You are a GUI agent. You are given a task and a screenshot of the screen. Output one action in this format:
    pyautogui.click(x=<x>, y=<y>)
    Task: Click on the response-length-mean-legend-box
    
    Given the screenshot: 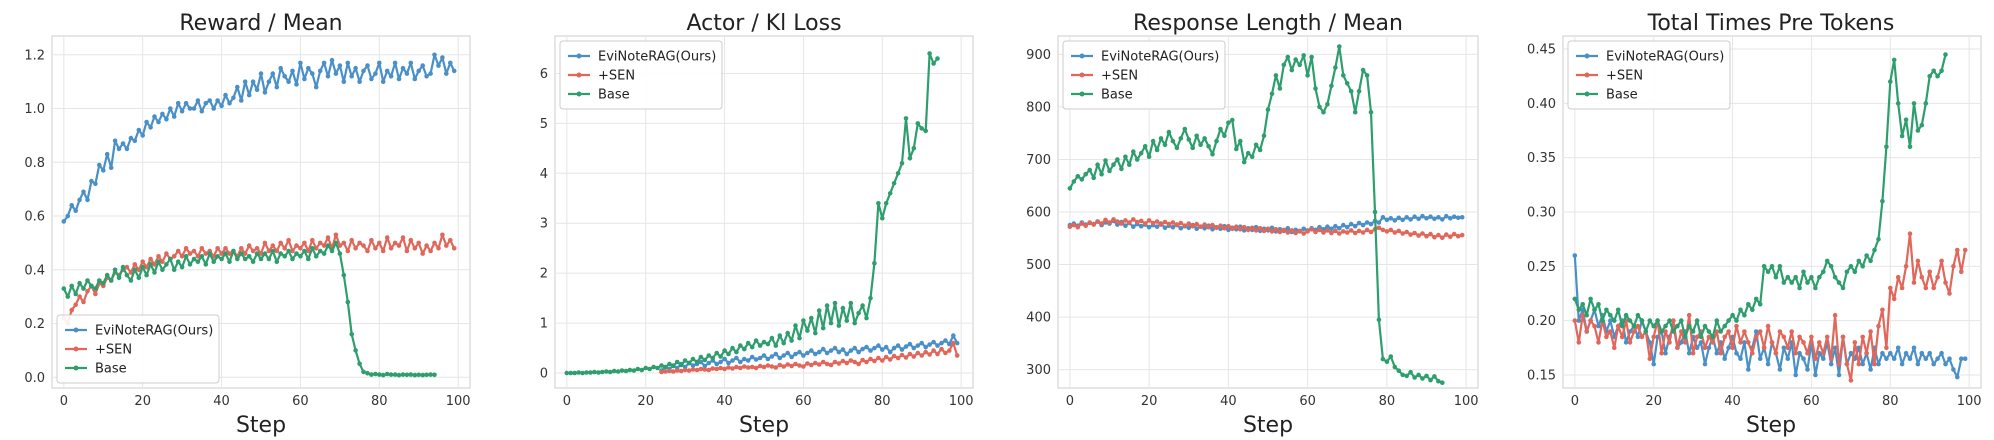 What is the action you would take?
    pyautogui.click(x=1144, y=75)
    